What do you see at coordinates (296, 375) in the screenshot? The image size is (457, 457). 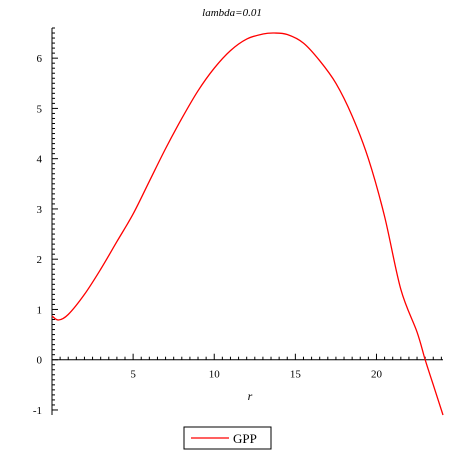 I see `x-tick-label: 15` at bounding box center [296, 375].